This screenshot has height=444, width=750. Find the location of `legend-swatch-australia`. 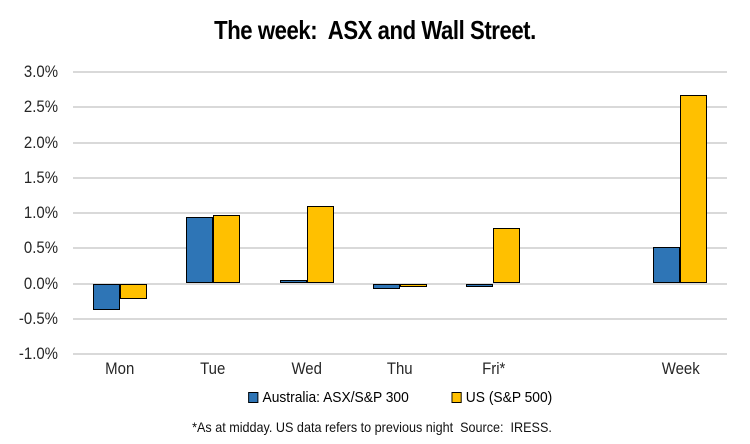

legend-swatch-australia is located at coordinates (252, 397).